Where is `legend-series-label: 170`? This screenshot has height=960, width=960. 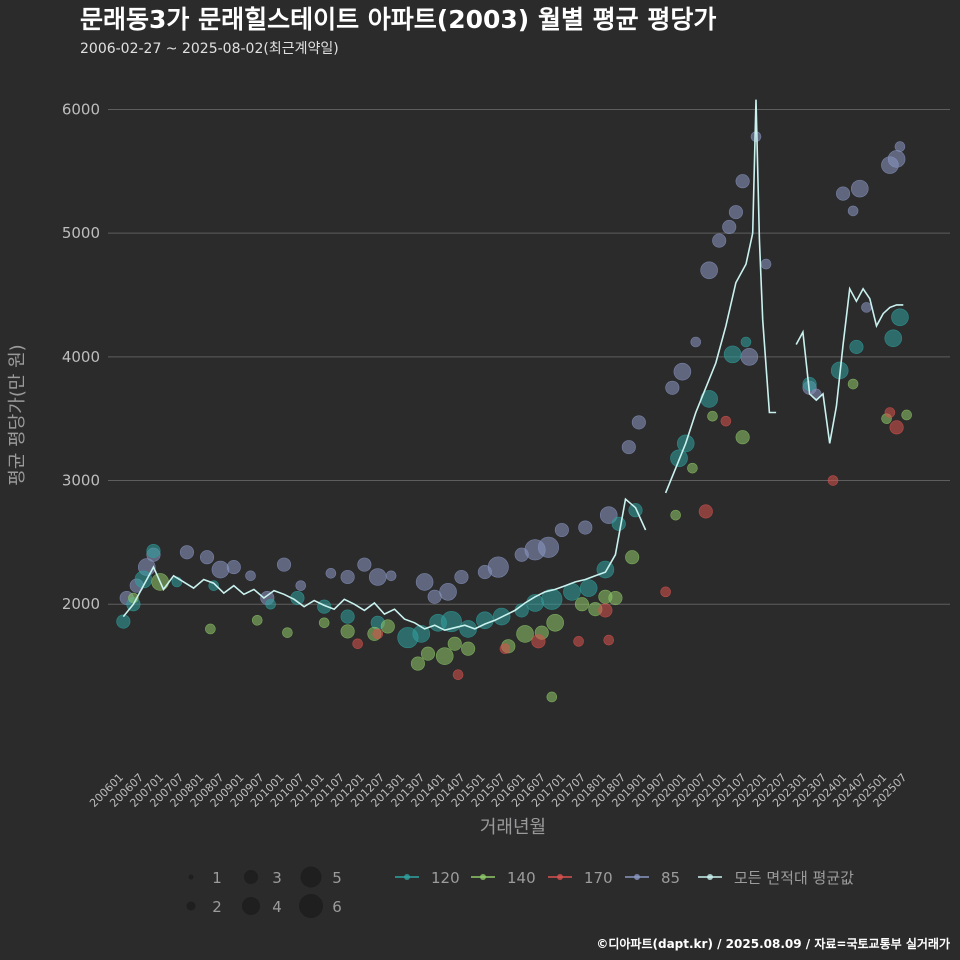 legend-series-label: 170 is located at coordinates (598, 878).